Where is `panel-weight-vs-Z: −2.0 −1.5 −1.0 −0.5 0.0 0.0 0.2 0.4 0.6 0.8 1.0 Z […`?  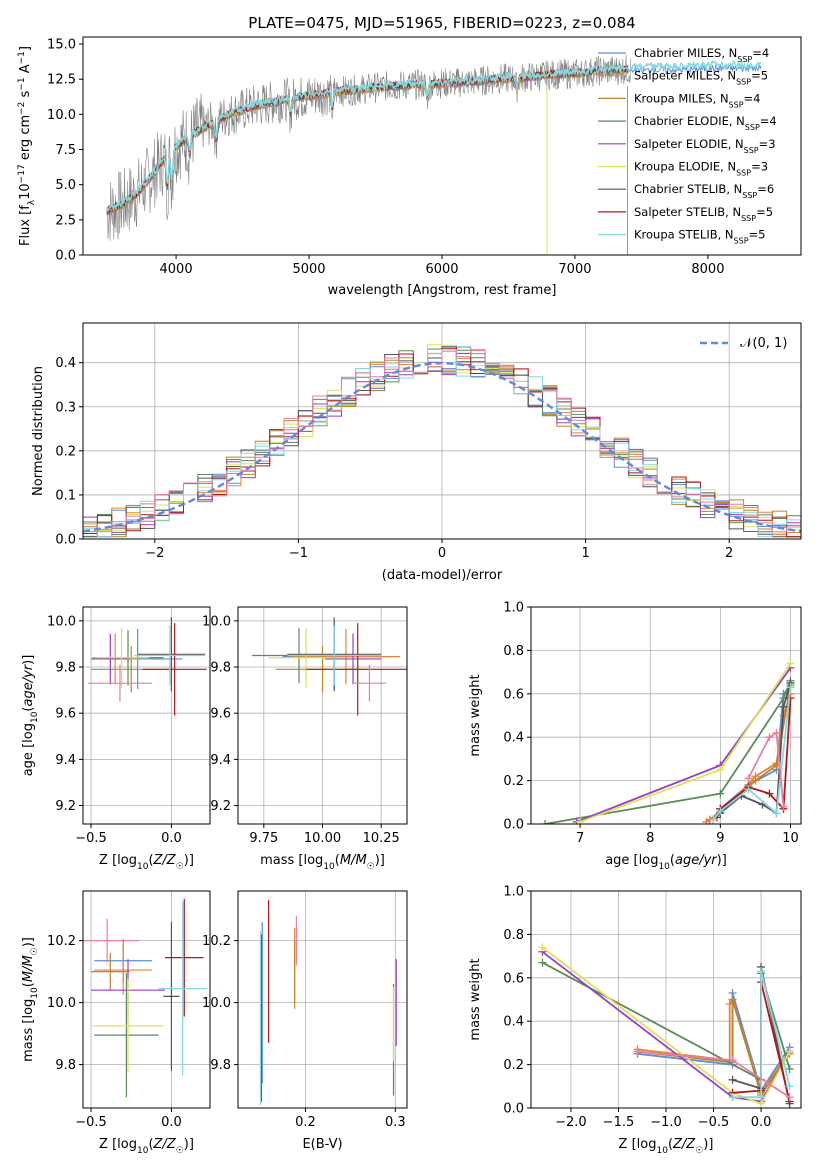
panel-weight-vs-Z: −2.0 −1.5 −1.0 −0.5 0.0 0.0 0.2 0.4 0.6 0.8 1.0 Z [… is located at coordinates (635, 1020).